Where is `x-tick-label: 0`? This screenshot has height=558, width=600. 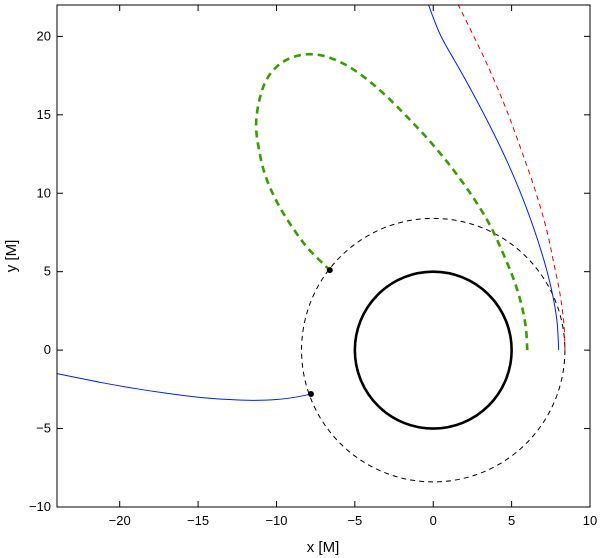 x-tick-label: 0 is located at coordinates (433, 520).